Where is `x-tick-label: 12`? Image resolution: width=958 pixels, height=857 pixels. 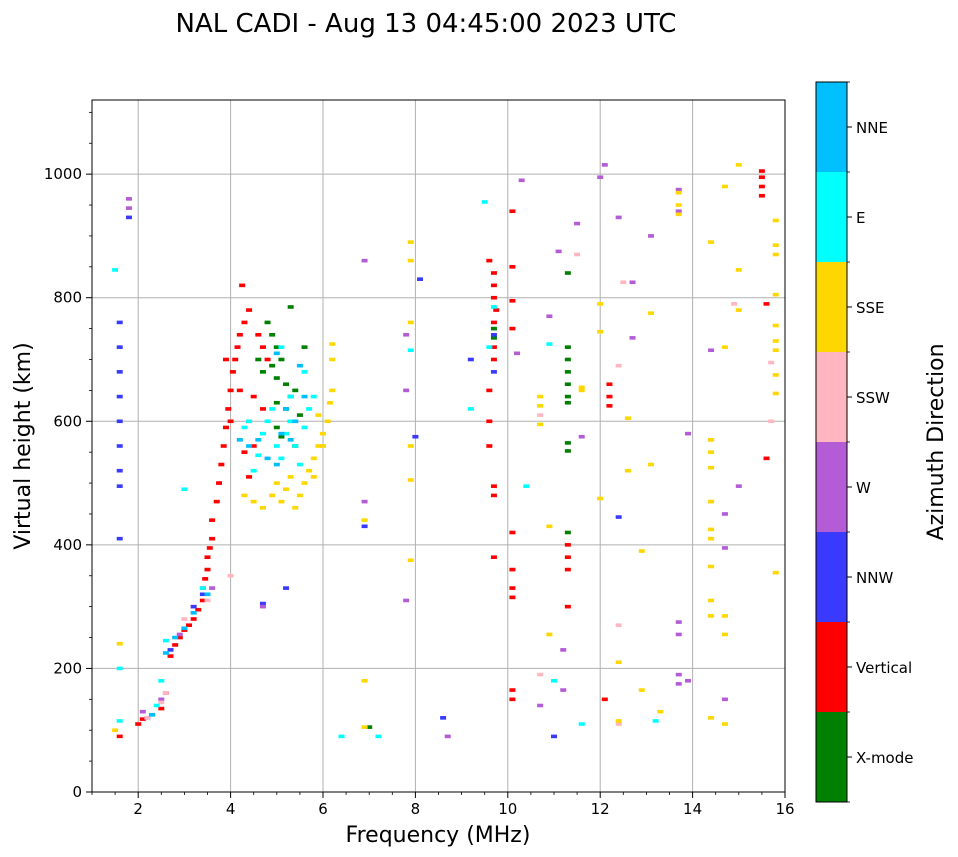
x-tick-label: 12 is located at coordinates (600, 809).